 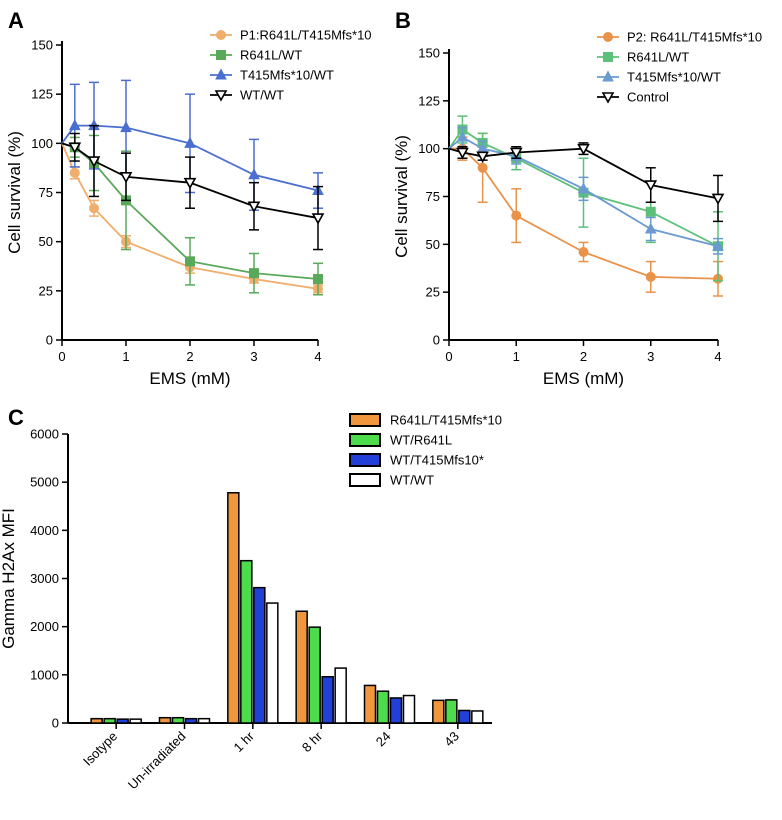 I want to click on panel-b-legend-label: R641L/WT, so click(x=658, y=57).